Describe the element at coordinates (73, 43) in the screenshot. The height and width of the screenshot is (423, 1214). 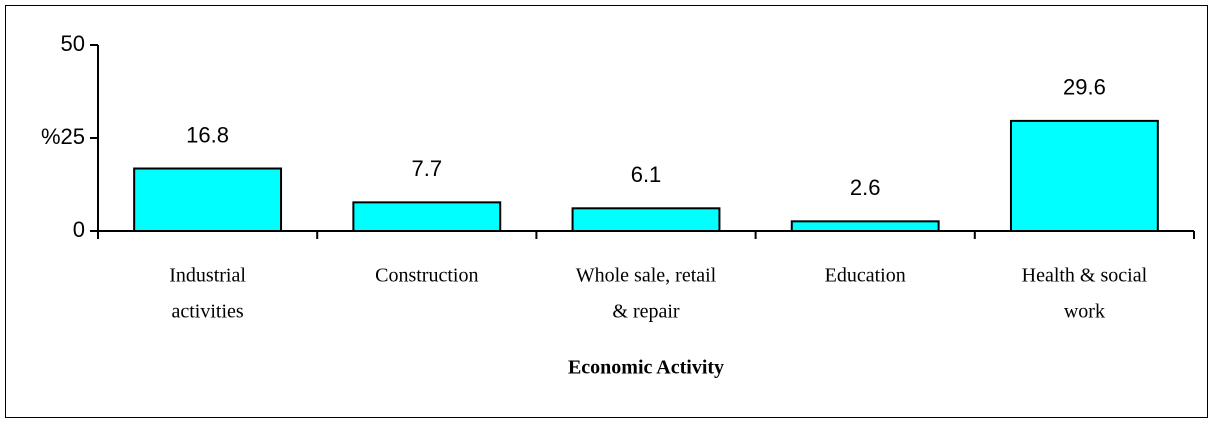
I see `y-tick-label: 50` at that location.